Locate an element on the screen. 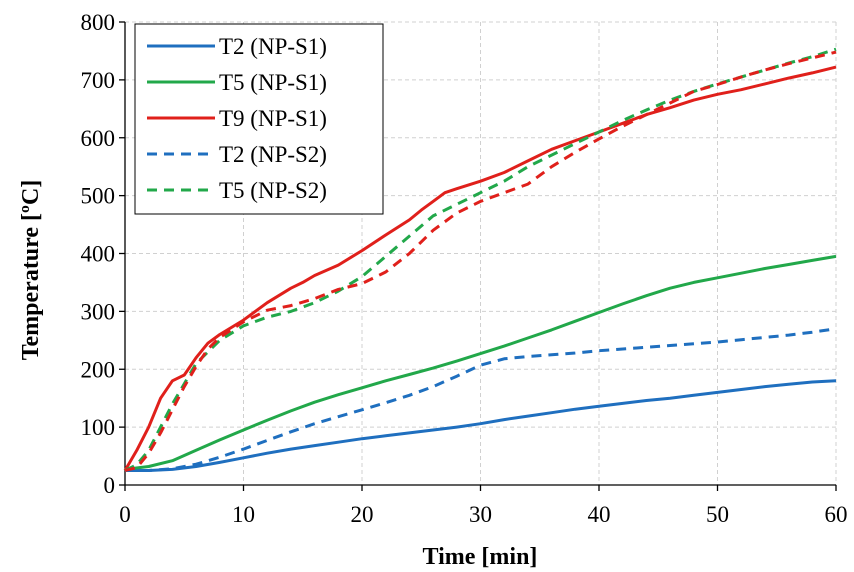  x-tick-label: 50 is located at coordinates (717, 514).